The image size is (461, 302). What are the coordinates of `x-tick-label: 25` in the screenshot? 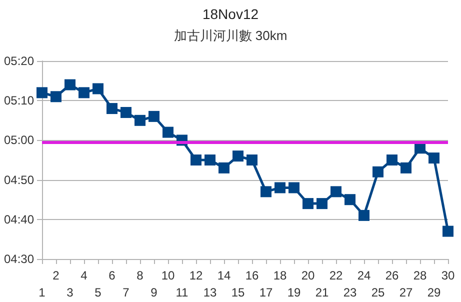 It's located at (378, 293).